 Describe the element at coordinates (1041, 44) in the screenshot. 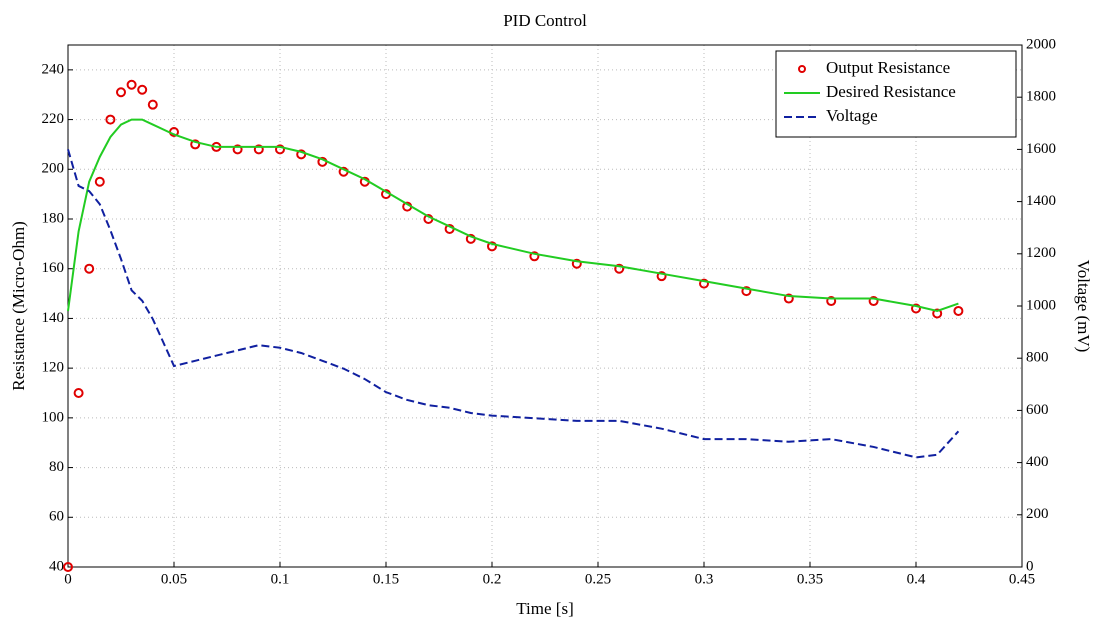

I see `y2-tick-label: 2000` at that location.